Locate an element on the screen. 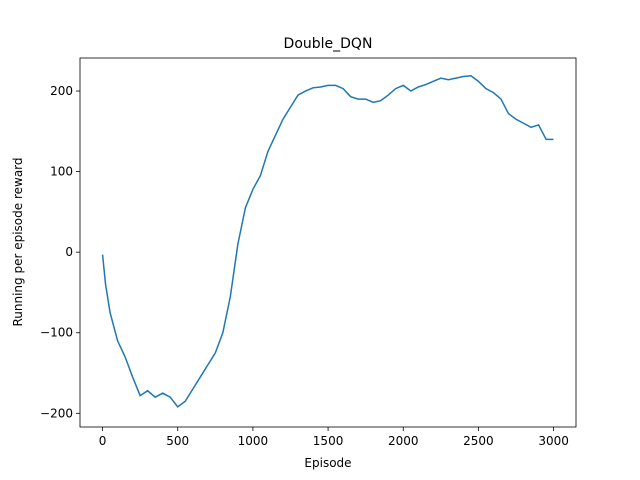 The width and height of the screenshot is (640, 480). y-tick-label: 0 is located at coordinates (69, 252).